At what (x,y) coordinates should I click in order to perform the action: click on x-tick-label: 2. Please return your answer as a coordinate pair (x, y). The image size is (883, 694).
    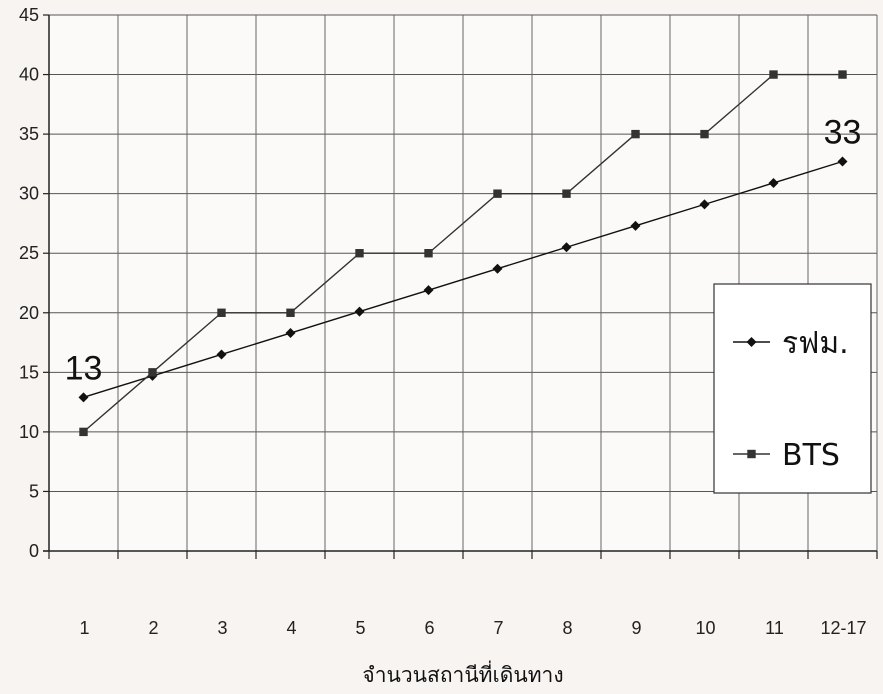
    Looking at the image, I should click on (153, 628).